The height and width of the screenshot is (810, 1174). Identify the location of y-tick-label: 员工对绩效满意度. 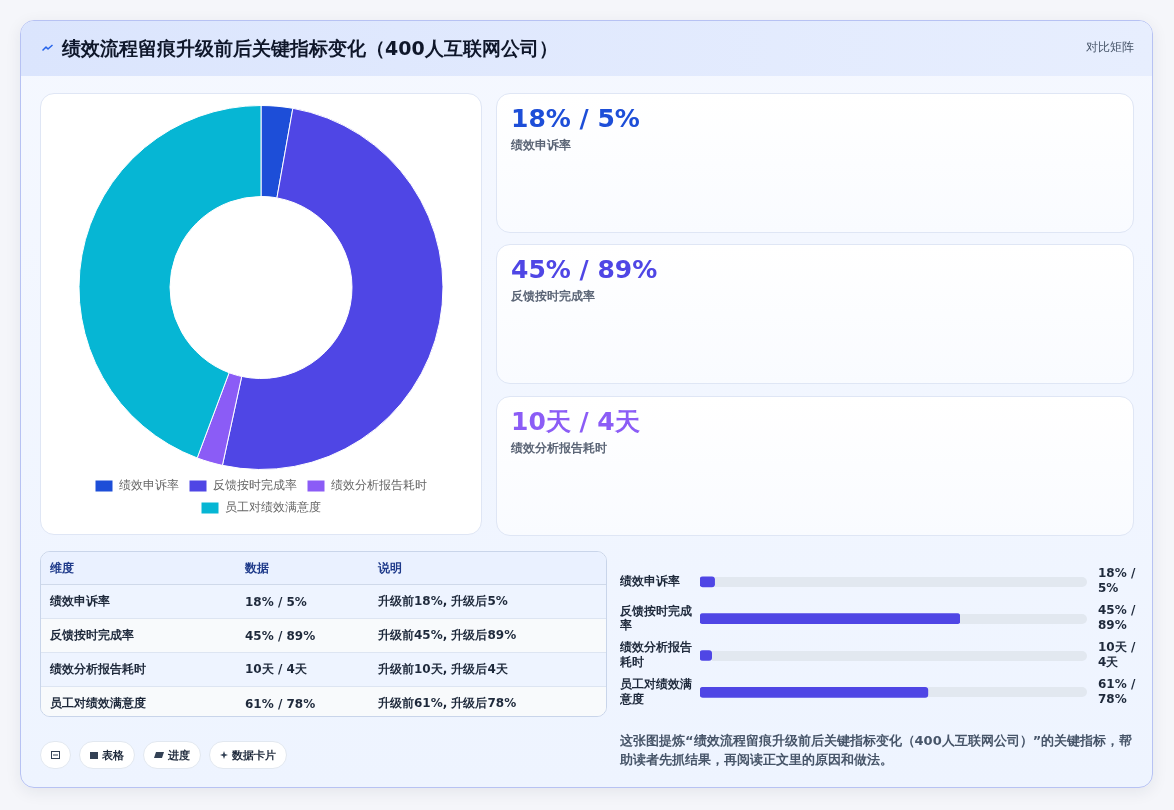
(655, 691).